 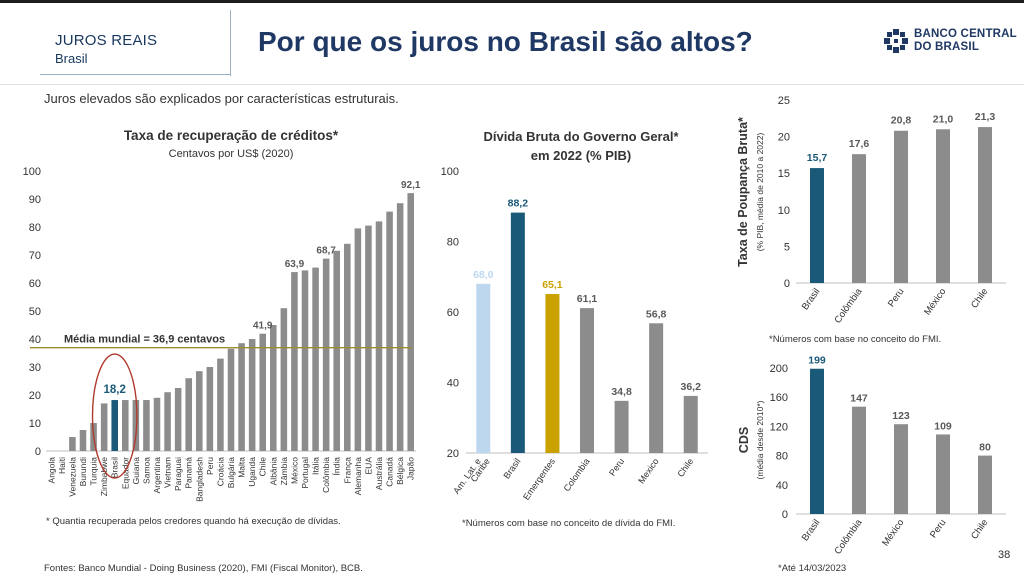 What do you see at coordinates (896, 297) in the screenshot?
I see `savings-xtick: Peru` at bounding box center [896, 297].